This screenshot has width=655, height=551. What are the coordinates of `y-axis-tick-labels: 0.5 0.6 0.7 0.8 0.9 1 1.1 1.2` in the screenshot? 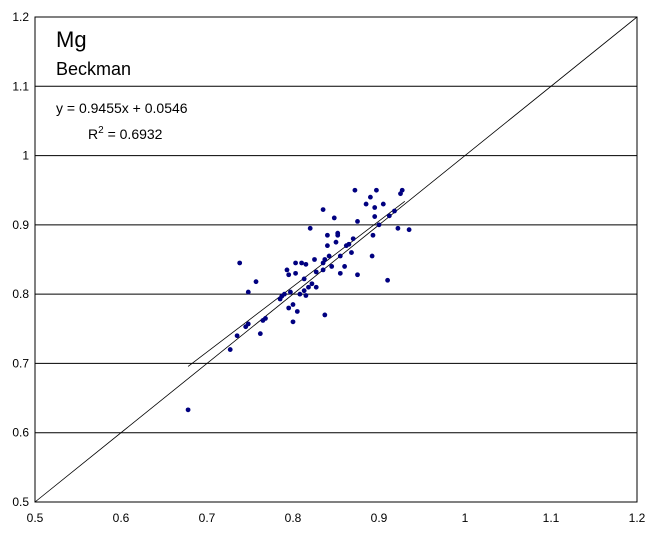 It's located at (20, 259).